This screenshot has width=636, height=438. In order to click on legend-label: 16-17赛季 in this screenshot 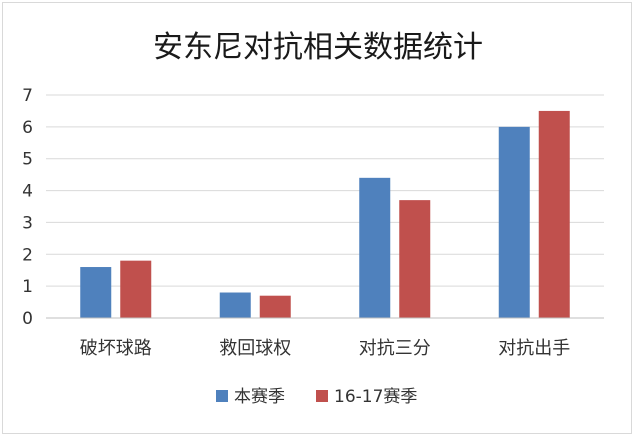, I will do `click(375, 396)`.